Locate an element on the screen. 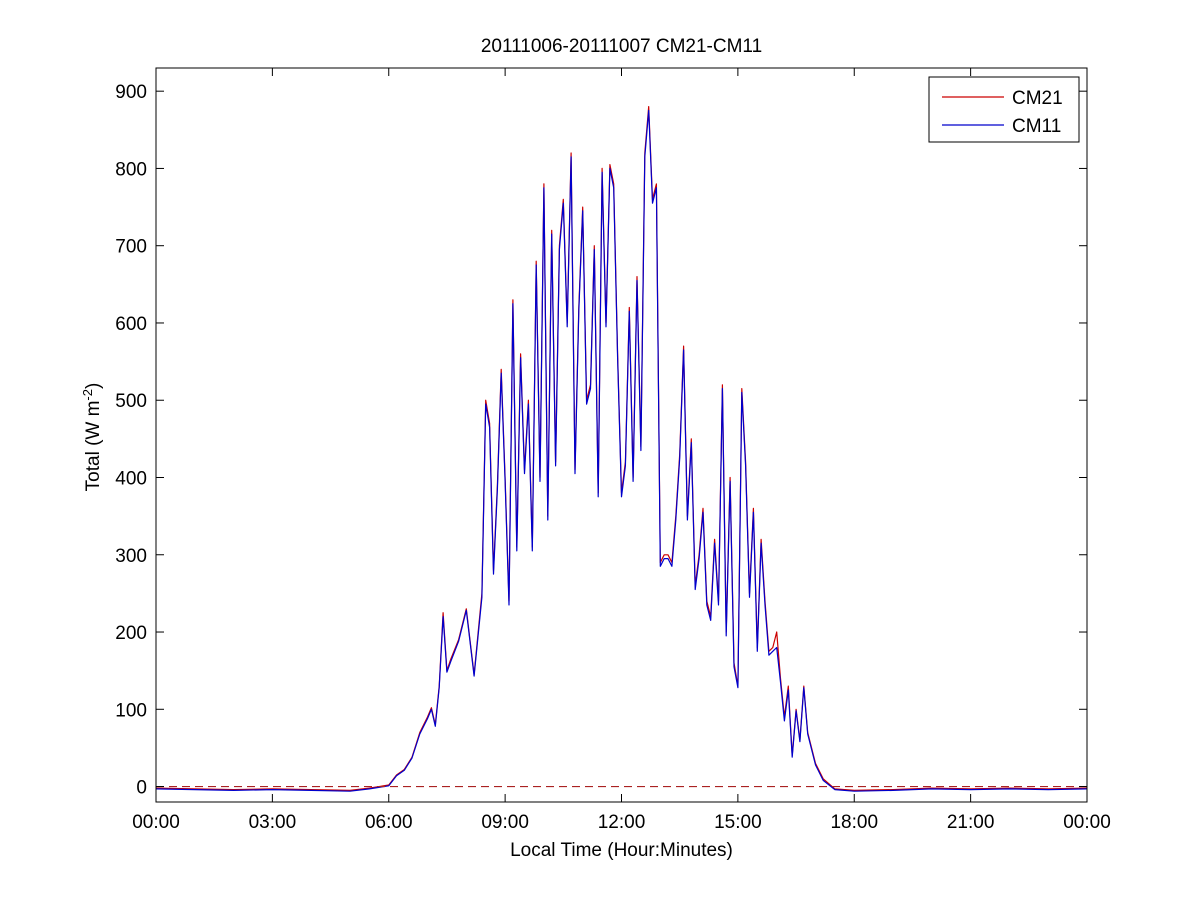 Image resolution: width=1201 pixels, height=901 pixels. legend-label-cm21: CM21 is located at coordinates (1037, 98).